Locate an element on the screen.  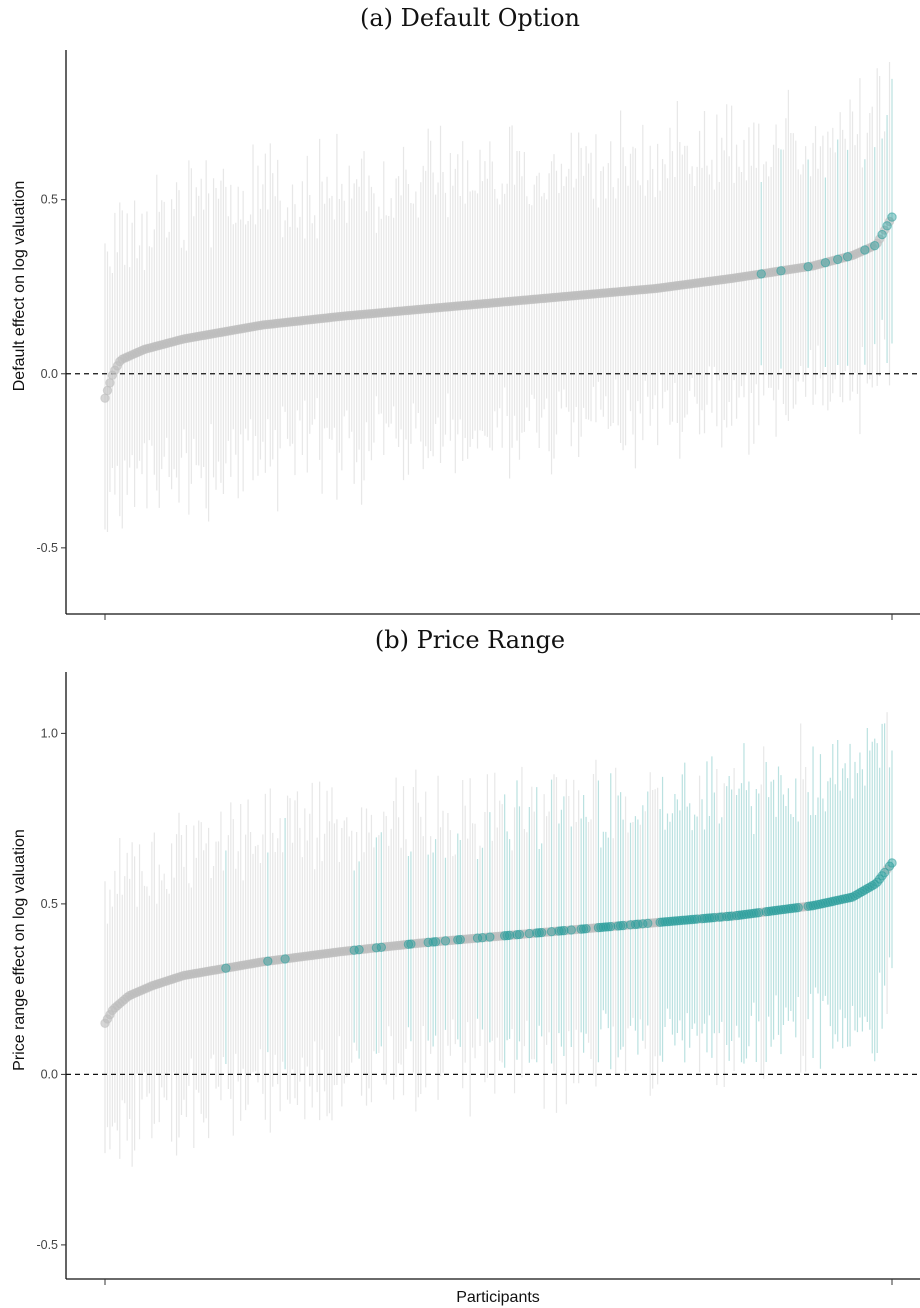
panel-title: (a) Default Option is located at coordinates (470, 18).